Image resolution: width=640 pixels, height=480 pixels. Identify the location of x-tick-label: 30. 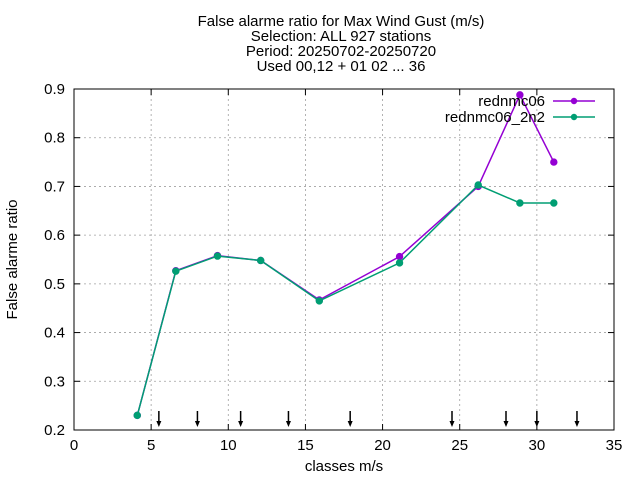
(537, 445).